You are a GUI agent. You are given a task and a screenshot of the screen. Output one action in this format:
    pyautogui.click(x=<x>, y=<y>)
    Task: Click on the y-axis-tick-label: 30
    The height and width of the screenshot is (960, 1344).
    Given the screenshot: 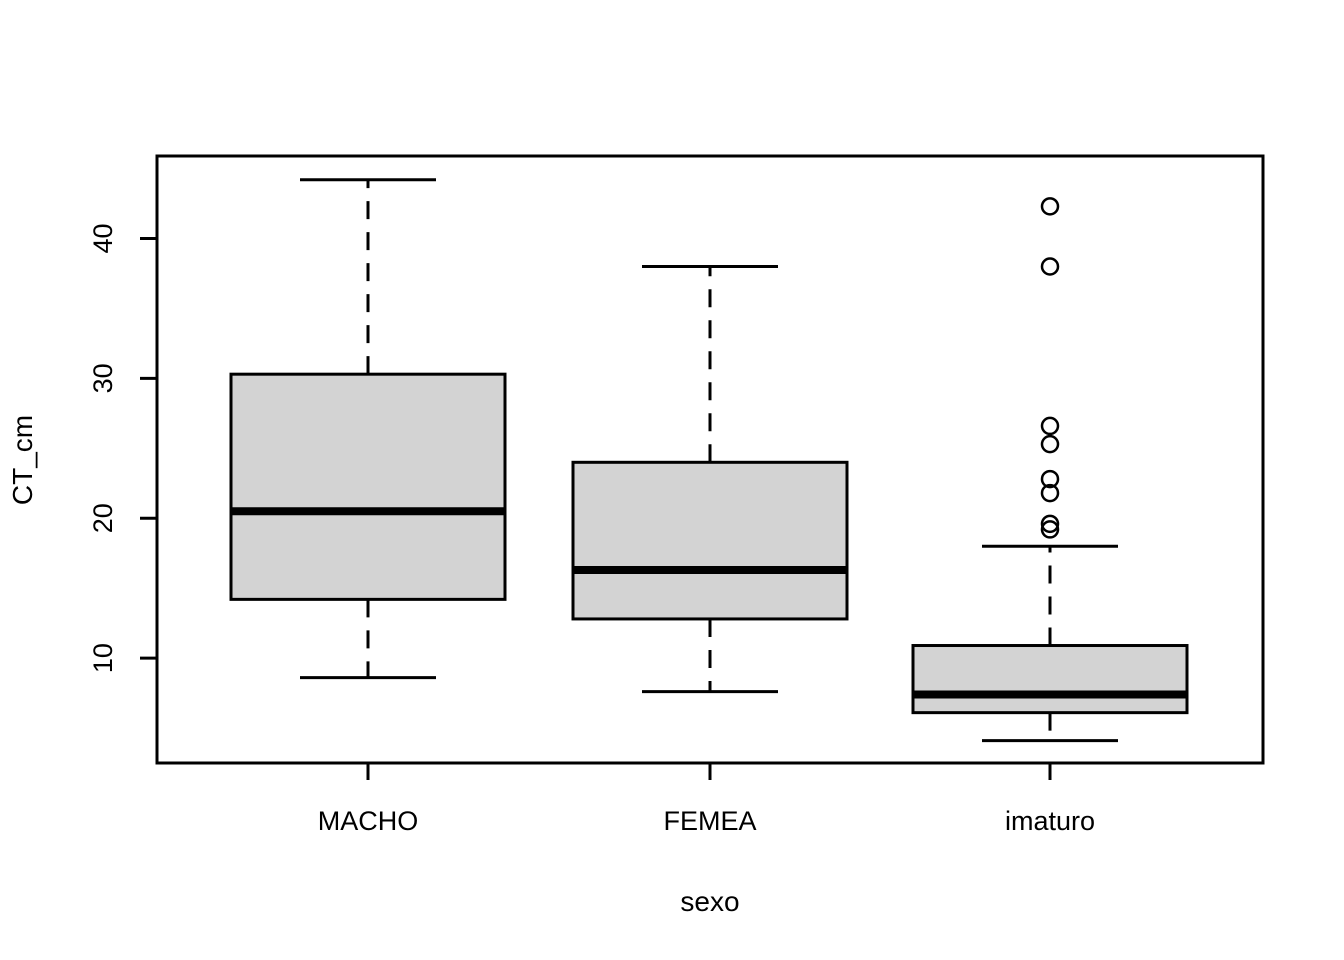 What is the action you would take?
    pyautogui.click(x=103, y=378)
    